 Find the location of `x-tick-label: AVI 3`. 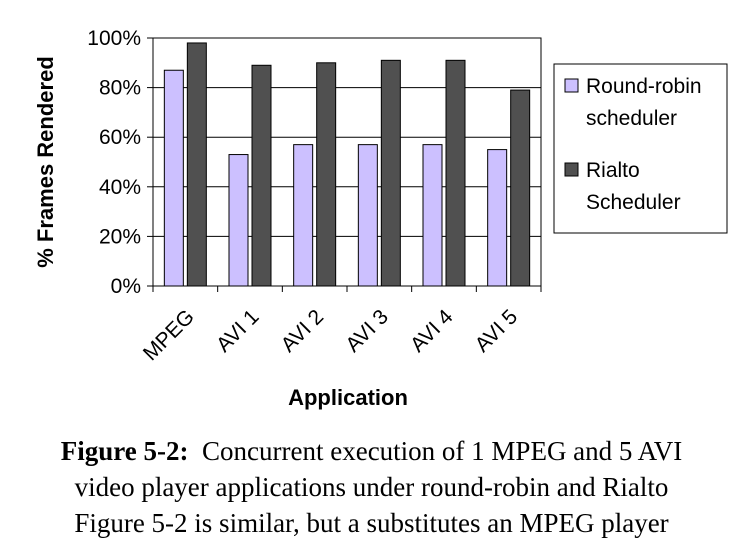

x-tick-label: AVI 3 is located at coordinates (366, 330).